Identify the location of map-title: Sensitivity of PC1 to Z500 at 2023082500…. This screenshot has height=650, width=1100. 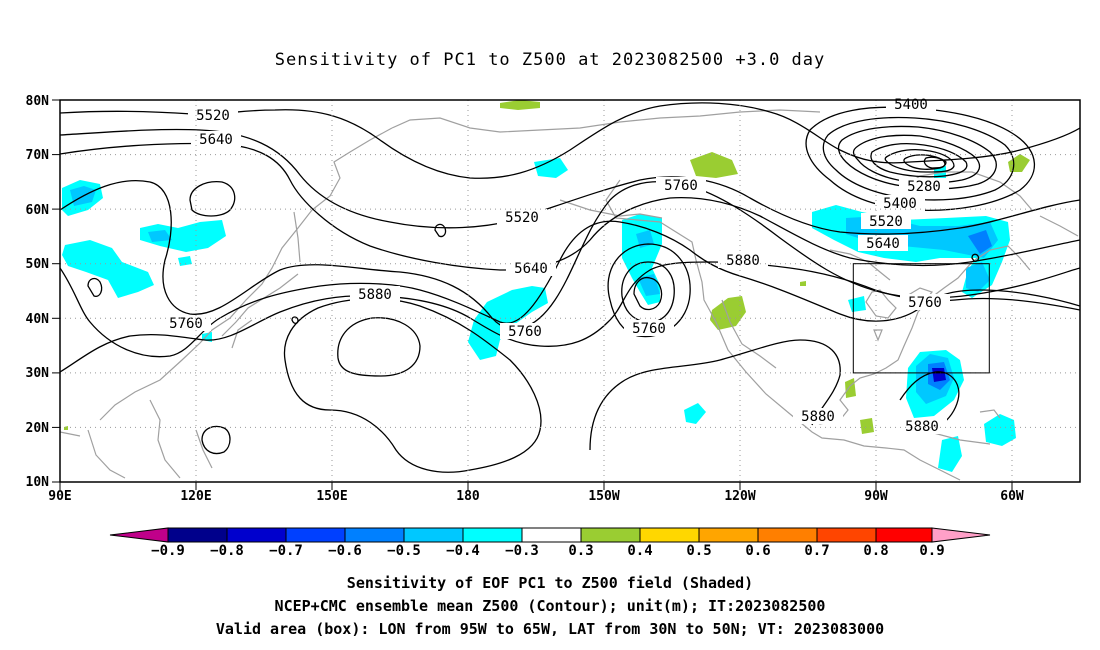
(550, 60).